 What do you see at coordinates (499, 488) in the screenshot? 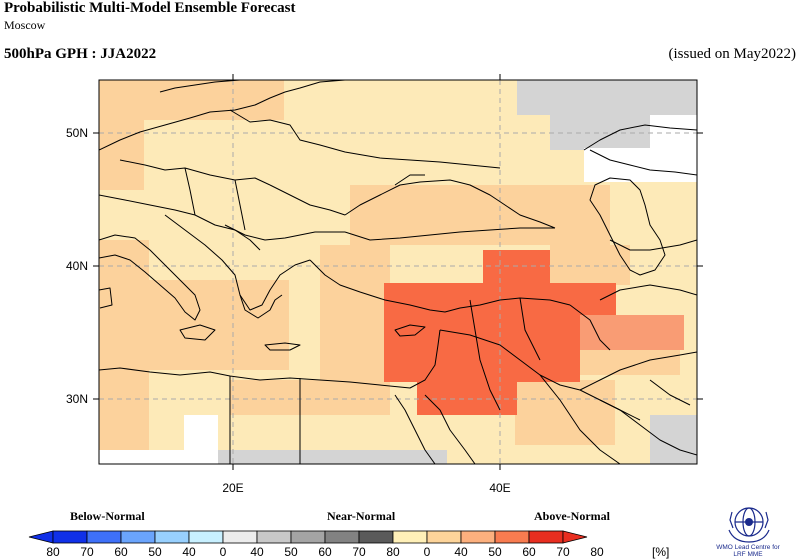
I see `lon-label-40e: 40E` at bounding box center [499, 488].